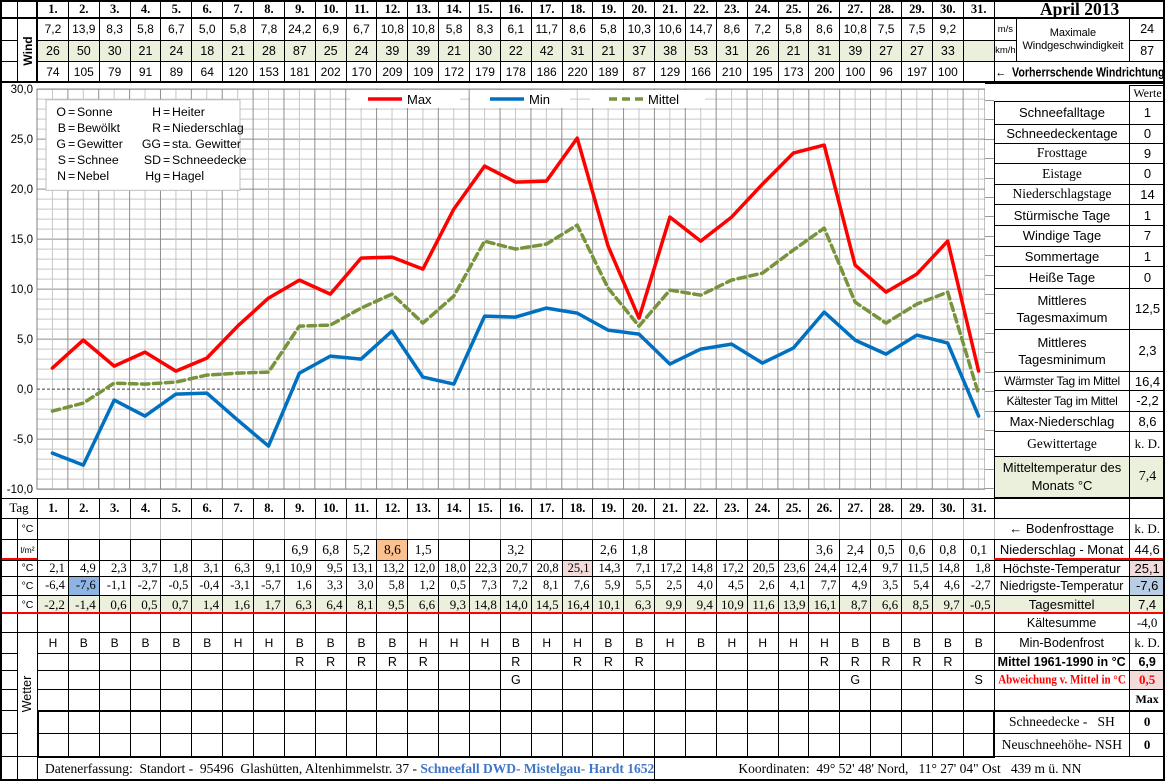 This screenshot has height=784, width=1165. Describe the element at coordinates (93, 176) in the screenshot. I see `svg-text: Nebel` at that location.